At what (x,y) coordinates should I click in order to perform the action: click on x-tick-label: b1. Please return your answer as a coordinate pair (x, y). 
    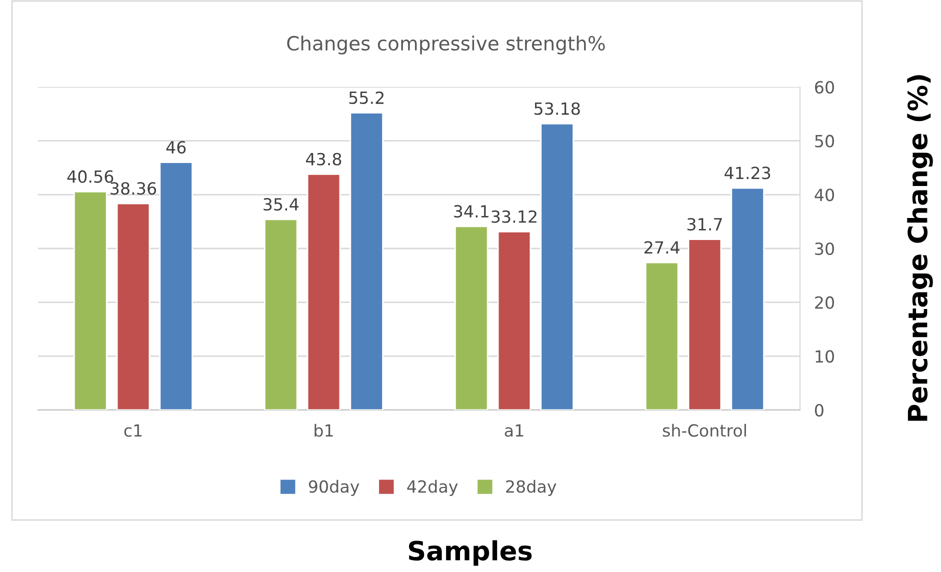
    Looking at the image, I should click on (323, 430).